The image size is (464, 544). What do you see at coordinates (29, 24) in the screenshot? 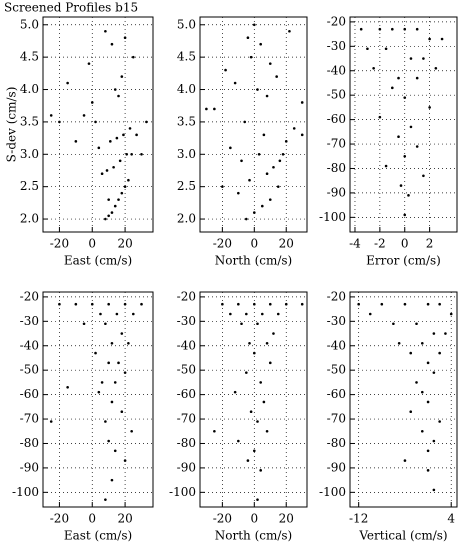
I see `y-tick-label: 5.0` at bounding box center [29, 24].